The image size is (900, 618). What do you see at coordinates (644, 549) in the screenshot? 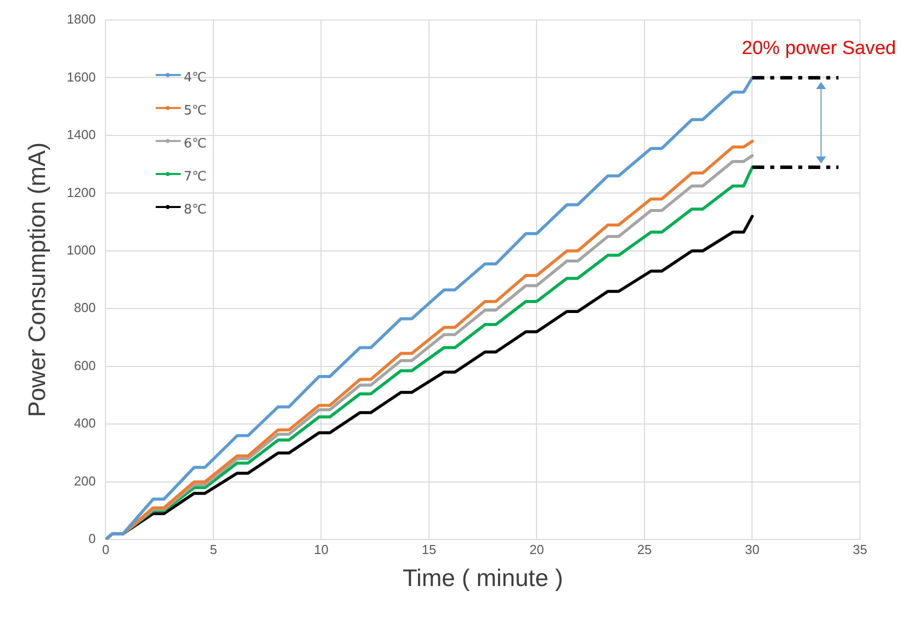
I see `x-tick-label: 25` at bounding box center [644, 549].